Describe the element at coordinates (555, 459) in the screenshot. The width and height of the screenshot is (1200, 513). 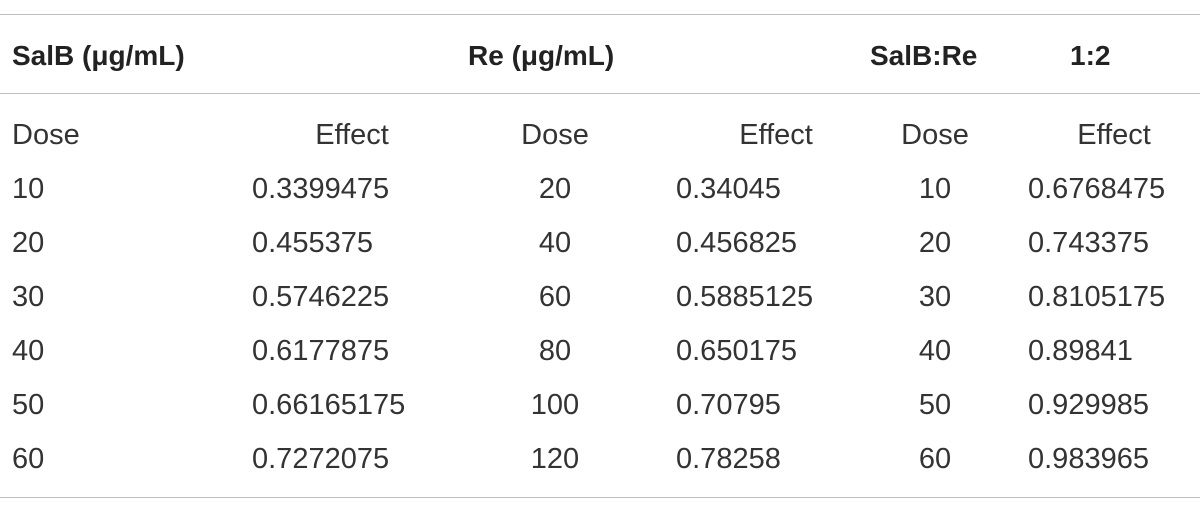
I see `cell-dose-re: 120` at that location.